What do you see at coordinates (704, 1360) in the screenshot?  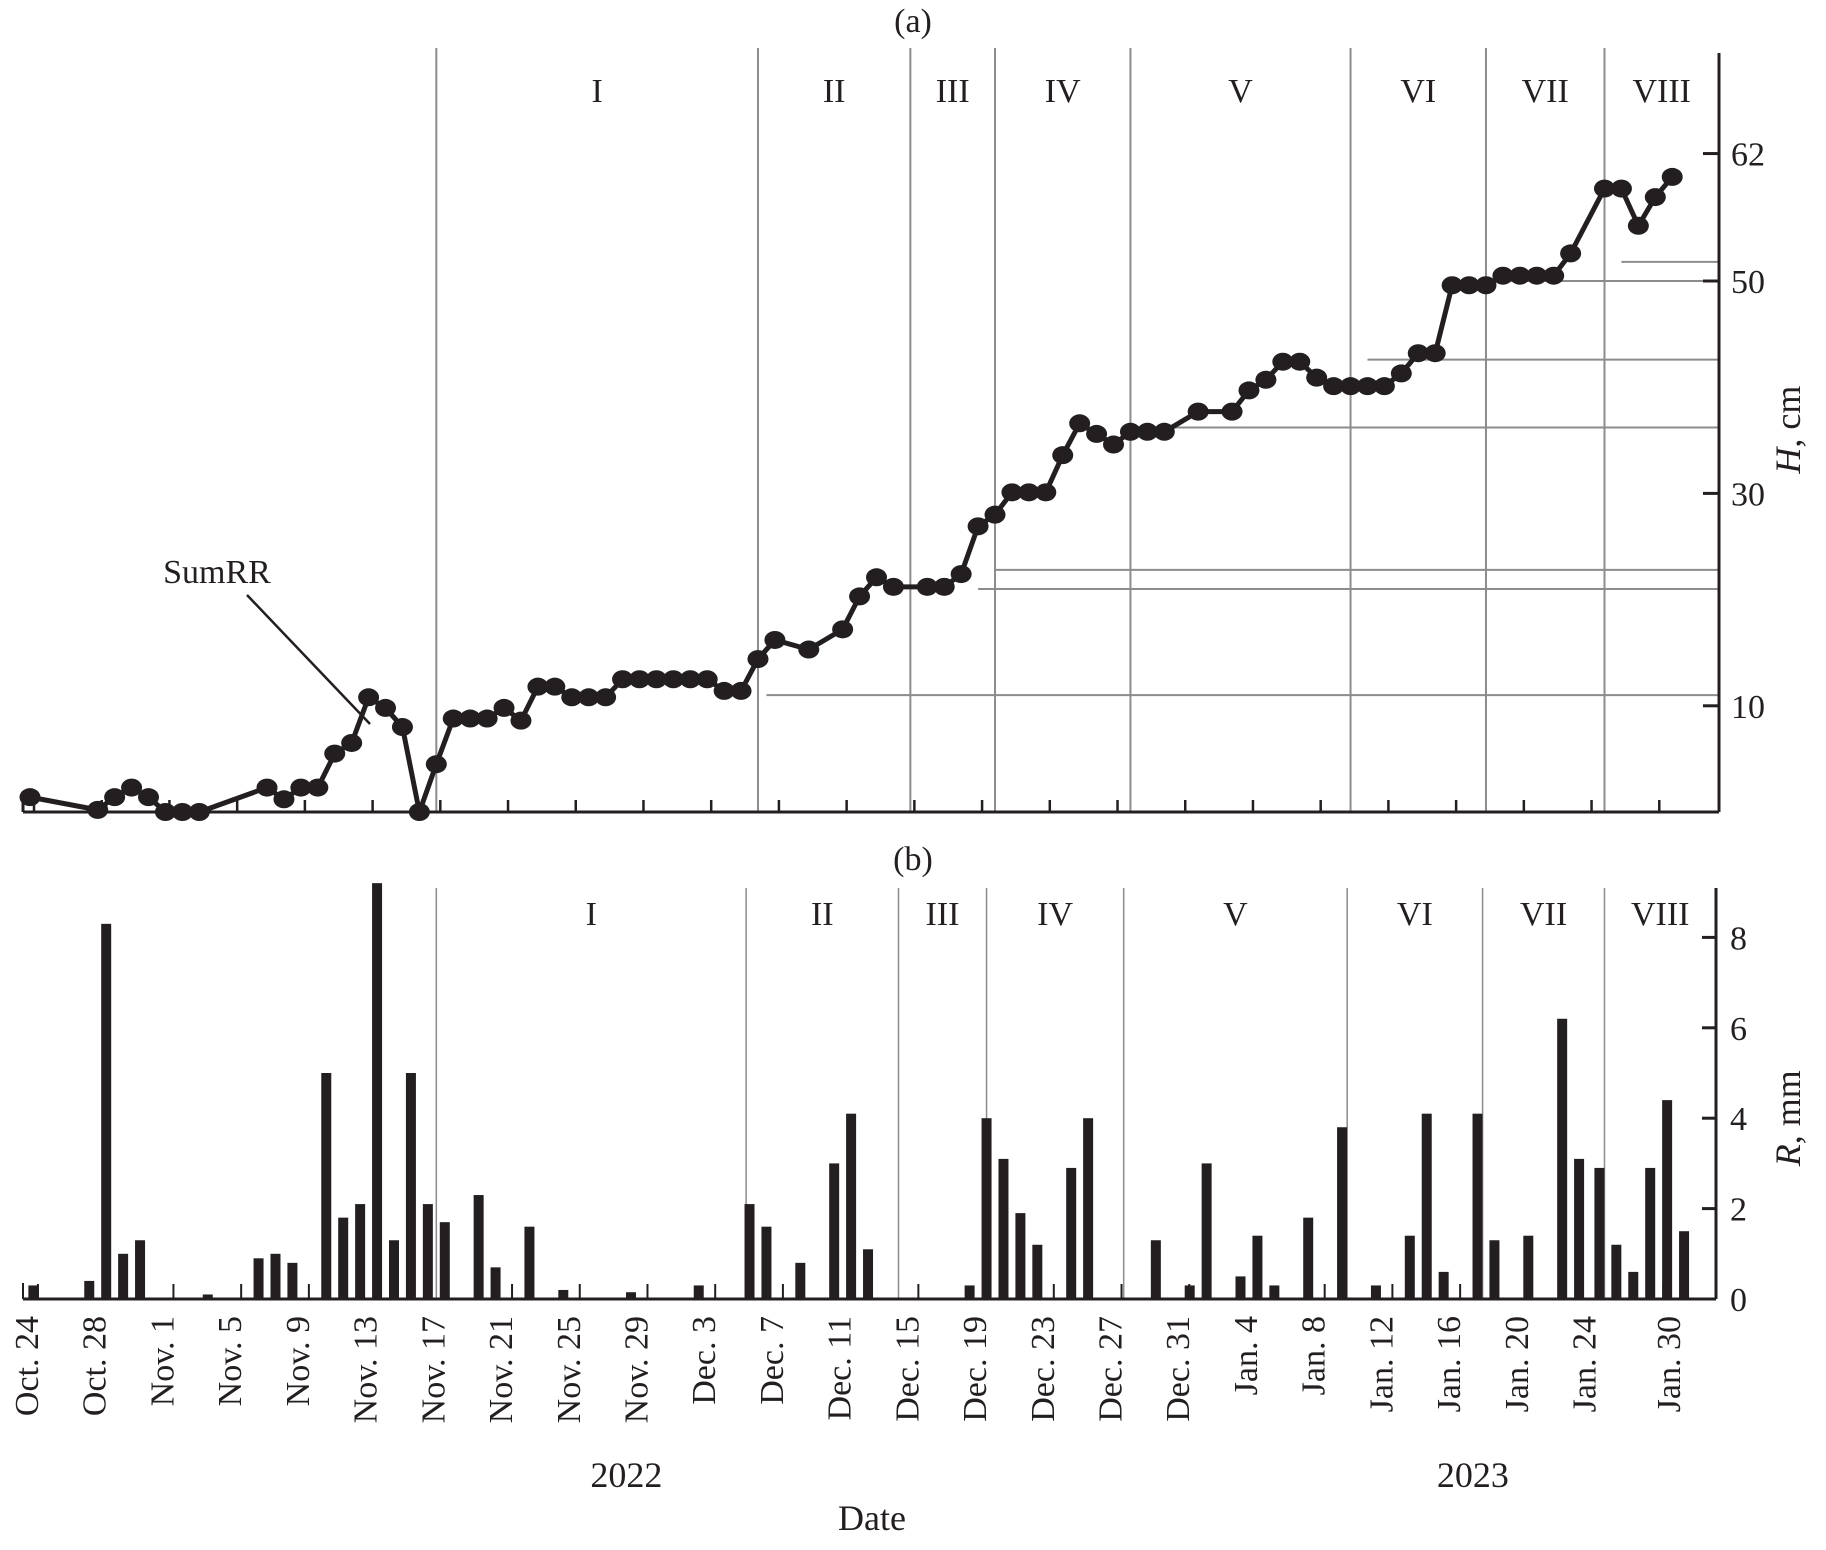 I see `date-tick-label: Dec. 3` at bounding box center [704, 1360].